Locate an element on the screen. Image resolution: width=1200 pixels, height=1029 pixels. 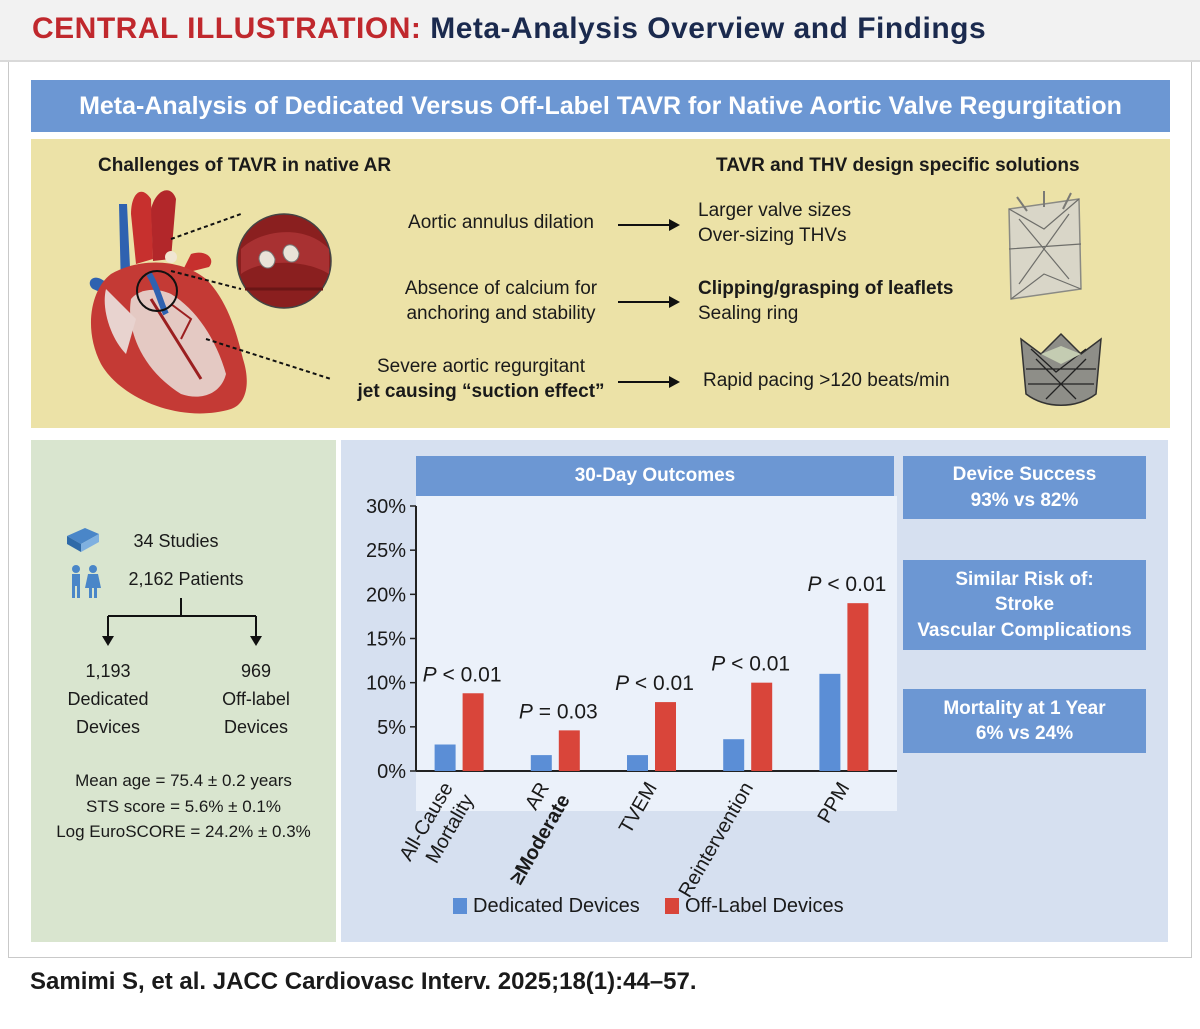
similar-risk-label: Similar Risk of: is located at coordinates (1024, 580).